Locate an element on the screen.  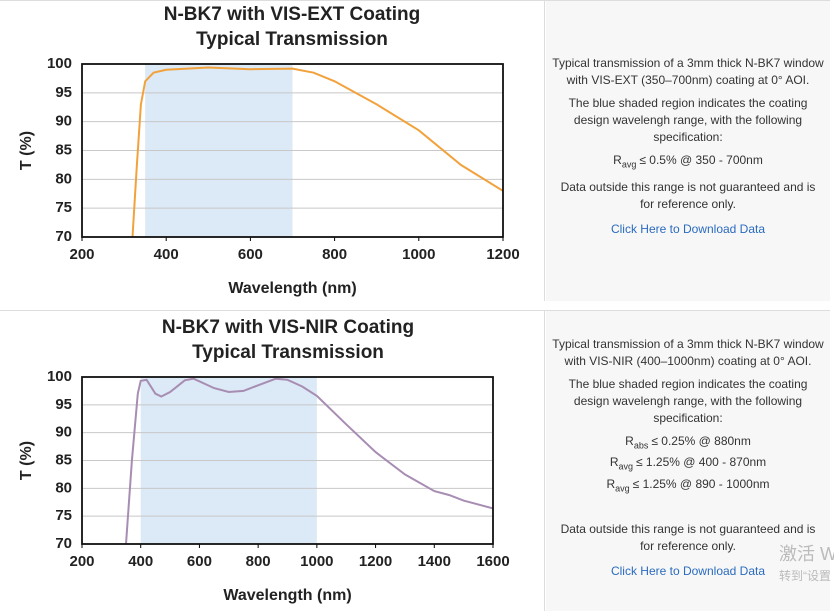
x-tick-label: 1600 is located at coordinates (492, 561).